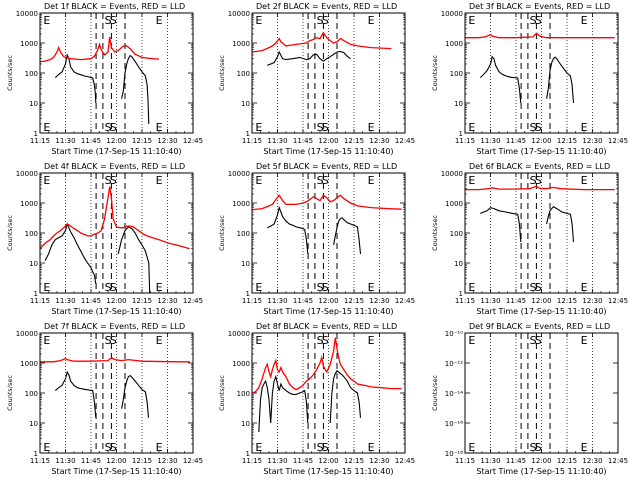  I want to click on panel-title: Det 8f BLACK = Events, RED = LLD, so click(326, 326).